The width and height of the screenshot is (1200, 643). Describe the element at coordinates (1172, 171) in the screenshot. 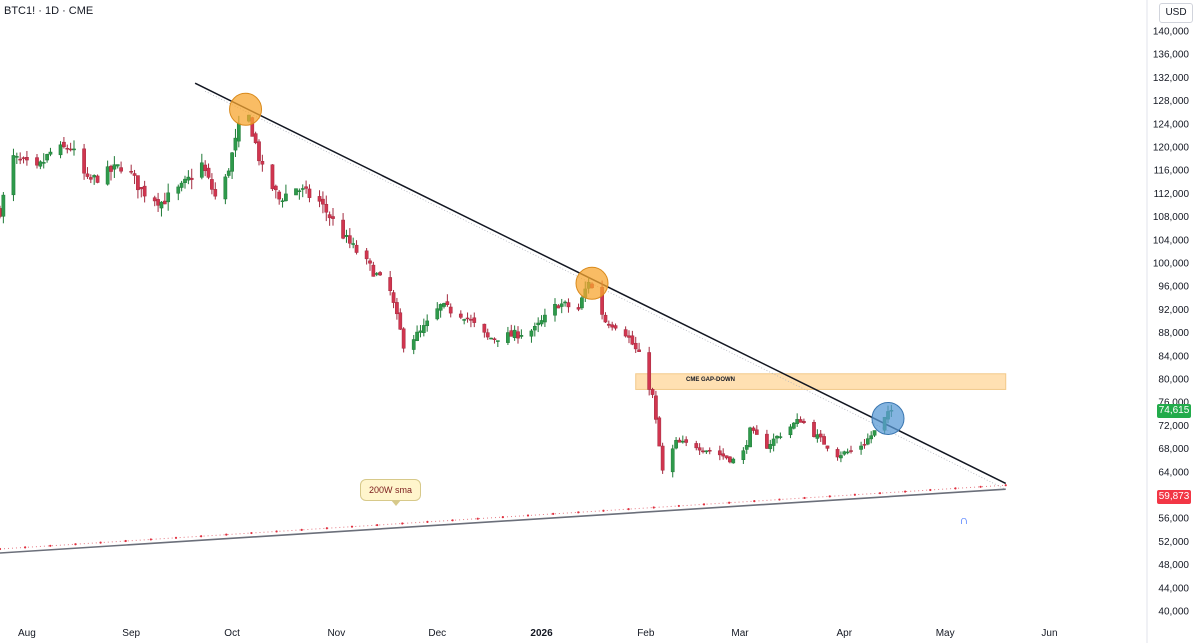

I see `y-tick-label: 116,000` at that location.